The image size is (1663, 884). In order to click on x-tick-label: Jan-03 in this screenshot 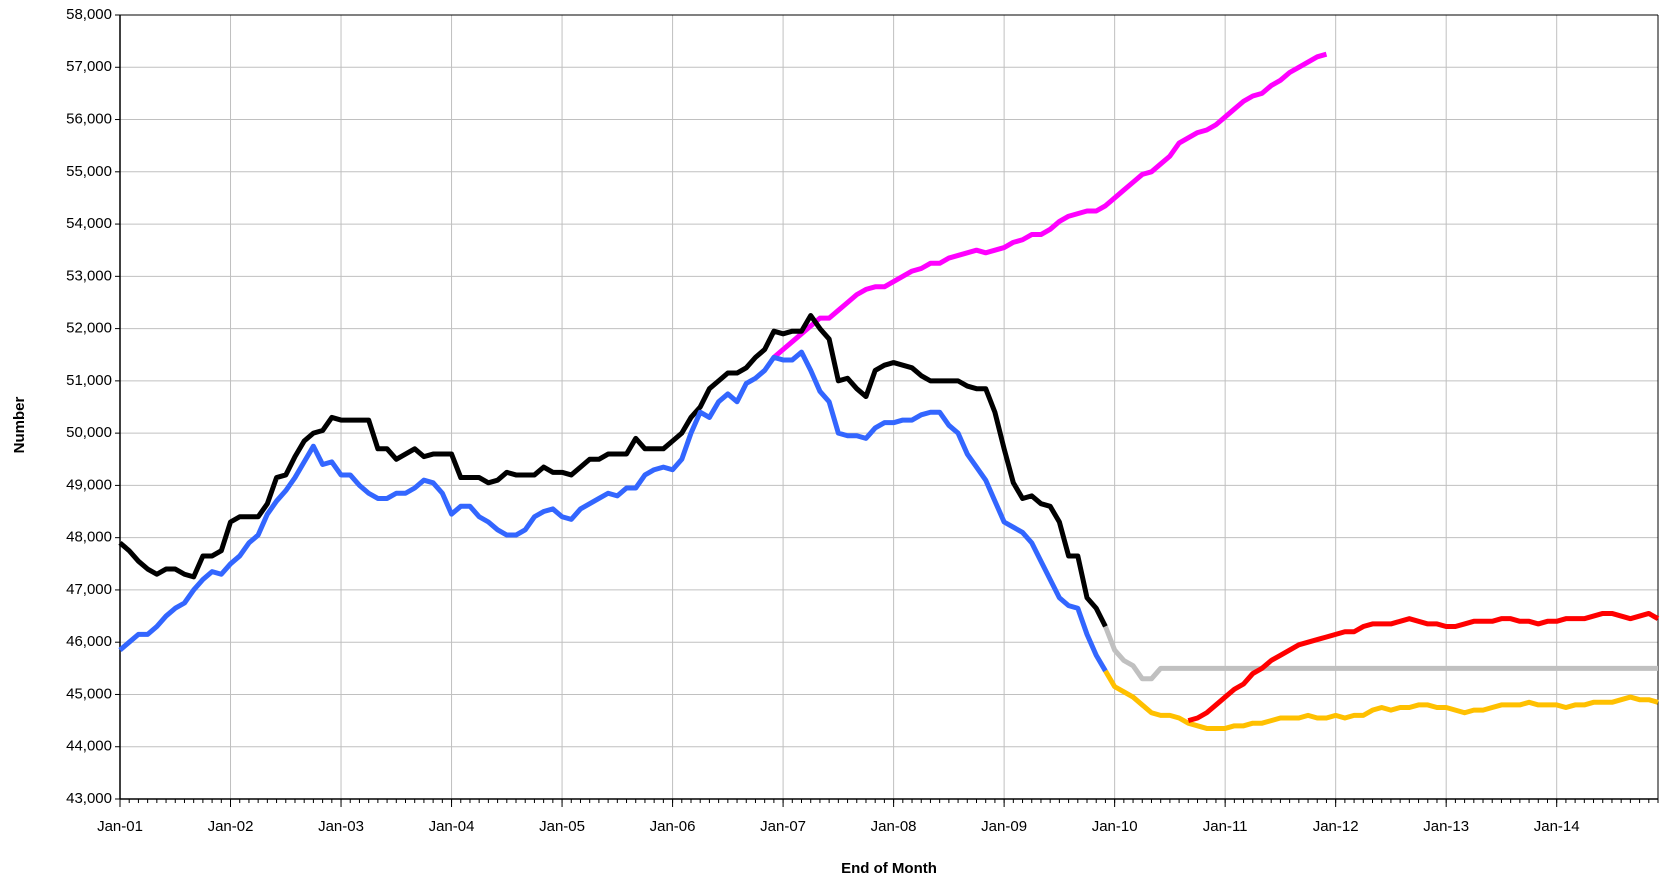, I will do `click(341, 826)`.